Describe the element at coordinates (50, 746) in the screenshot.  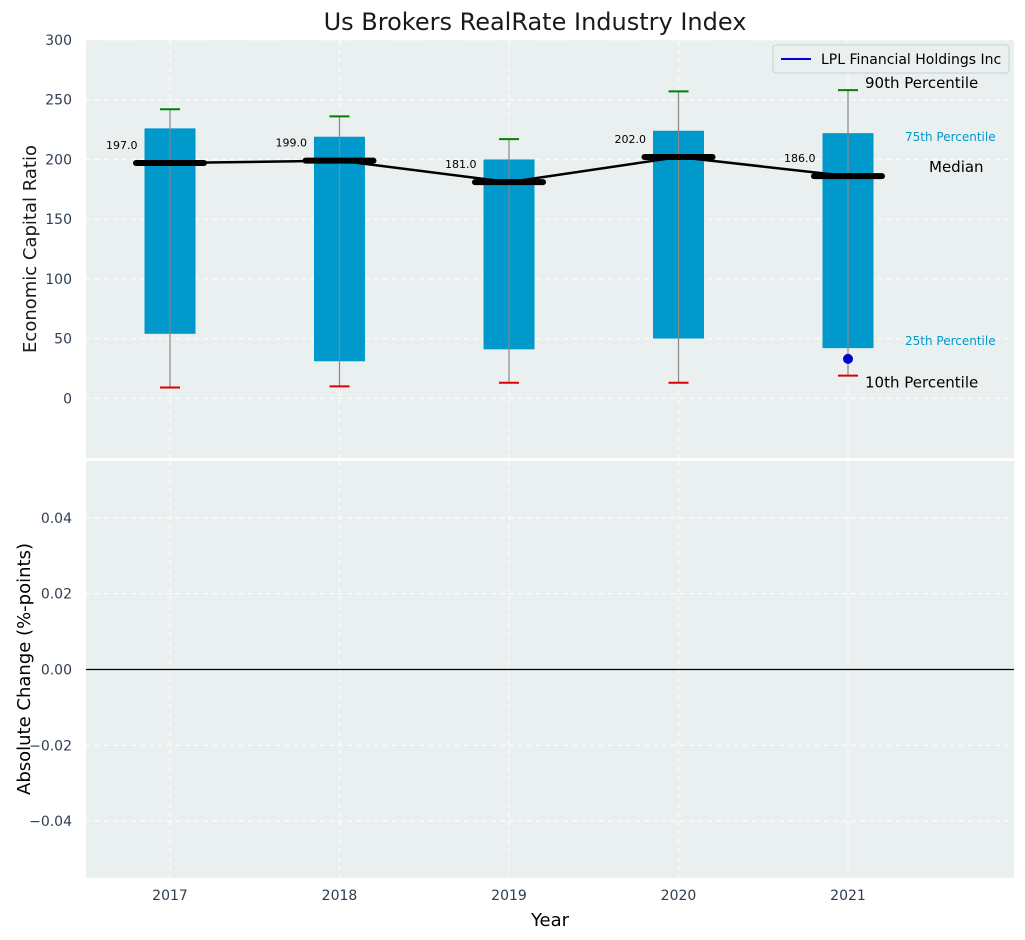
I see `bottom-y-tick-label: −0.02` at that location.